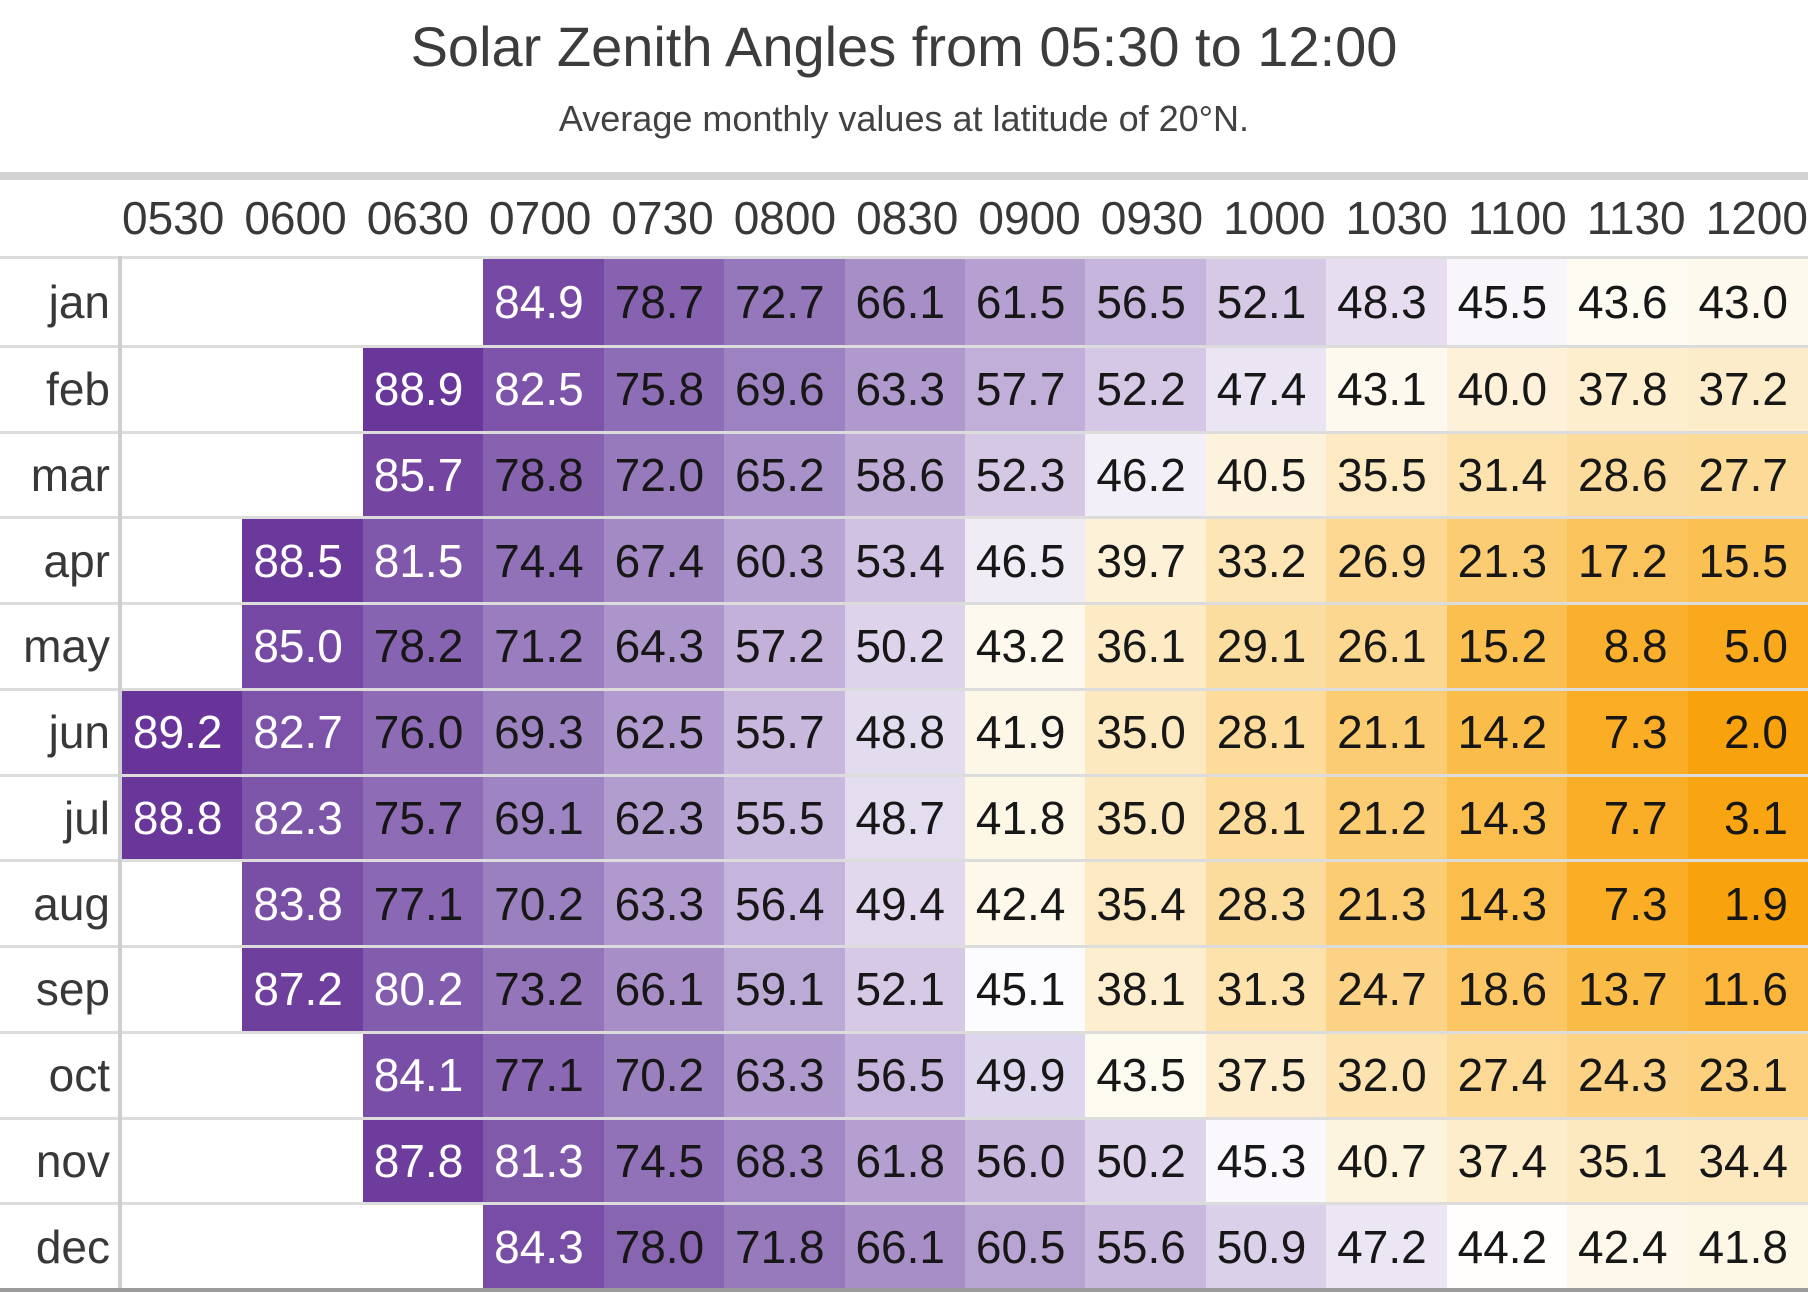 The height and width of the screenshot is (1294, 1808). Describe the element at coordinates (543, 1246) in the screenshot. I see `heatmap-cell: 84.3` at that location.